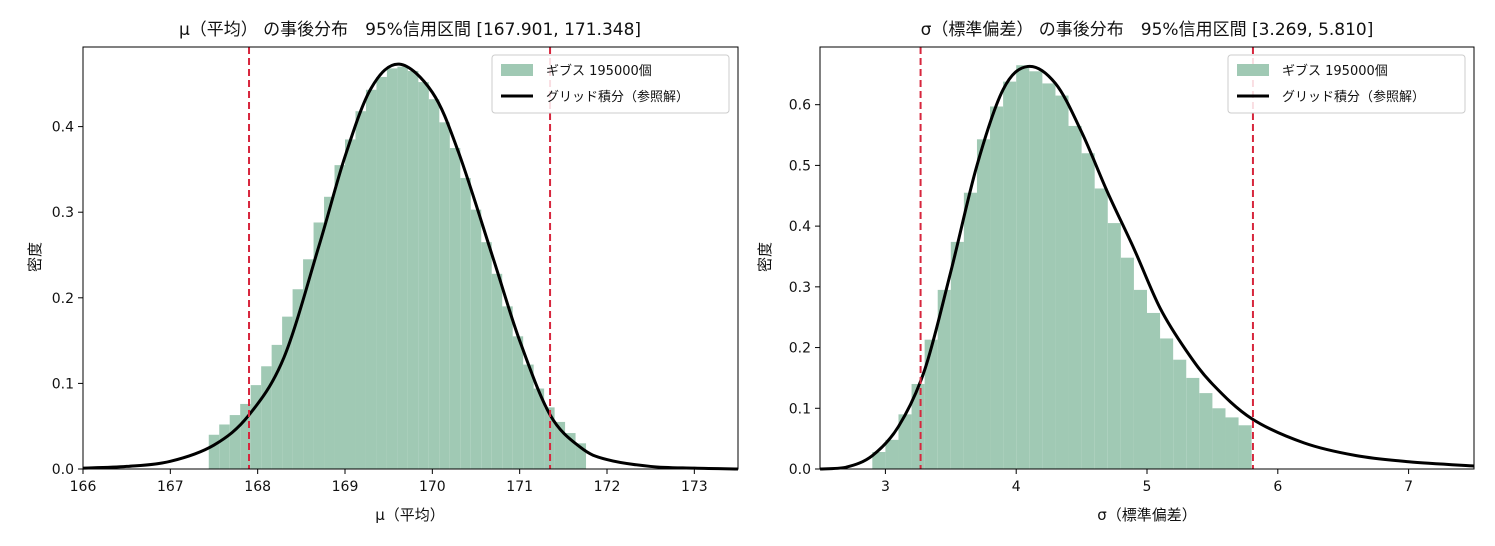 The image size is (1495, 546). I want to click on mu-x-tick-label: 168, so click(257, 487).